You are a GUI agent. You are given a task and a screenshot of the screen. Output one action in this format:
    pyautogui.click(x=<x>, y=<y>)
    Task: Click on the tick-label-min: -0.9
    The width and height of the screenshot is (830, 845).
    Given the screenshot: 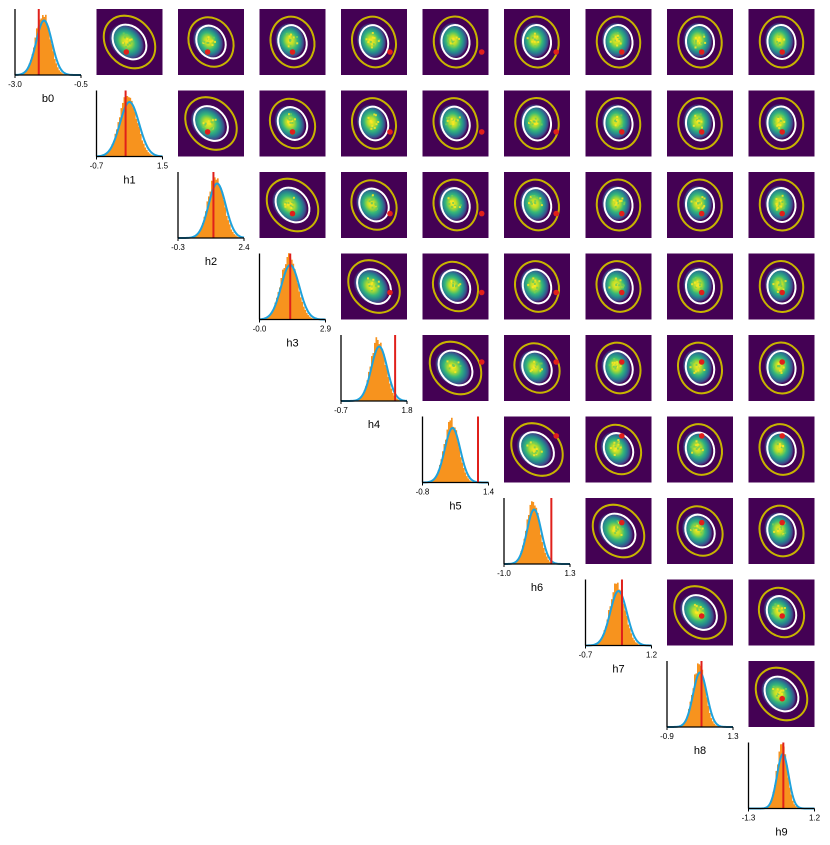 What is the action you would take?
    pyautogui.click(x=667, y=736)
    